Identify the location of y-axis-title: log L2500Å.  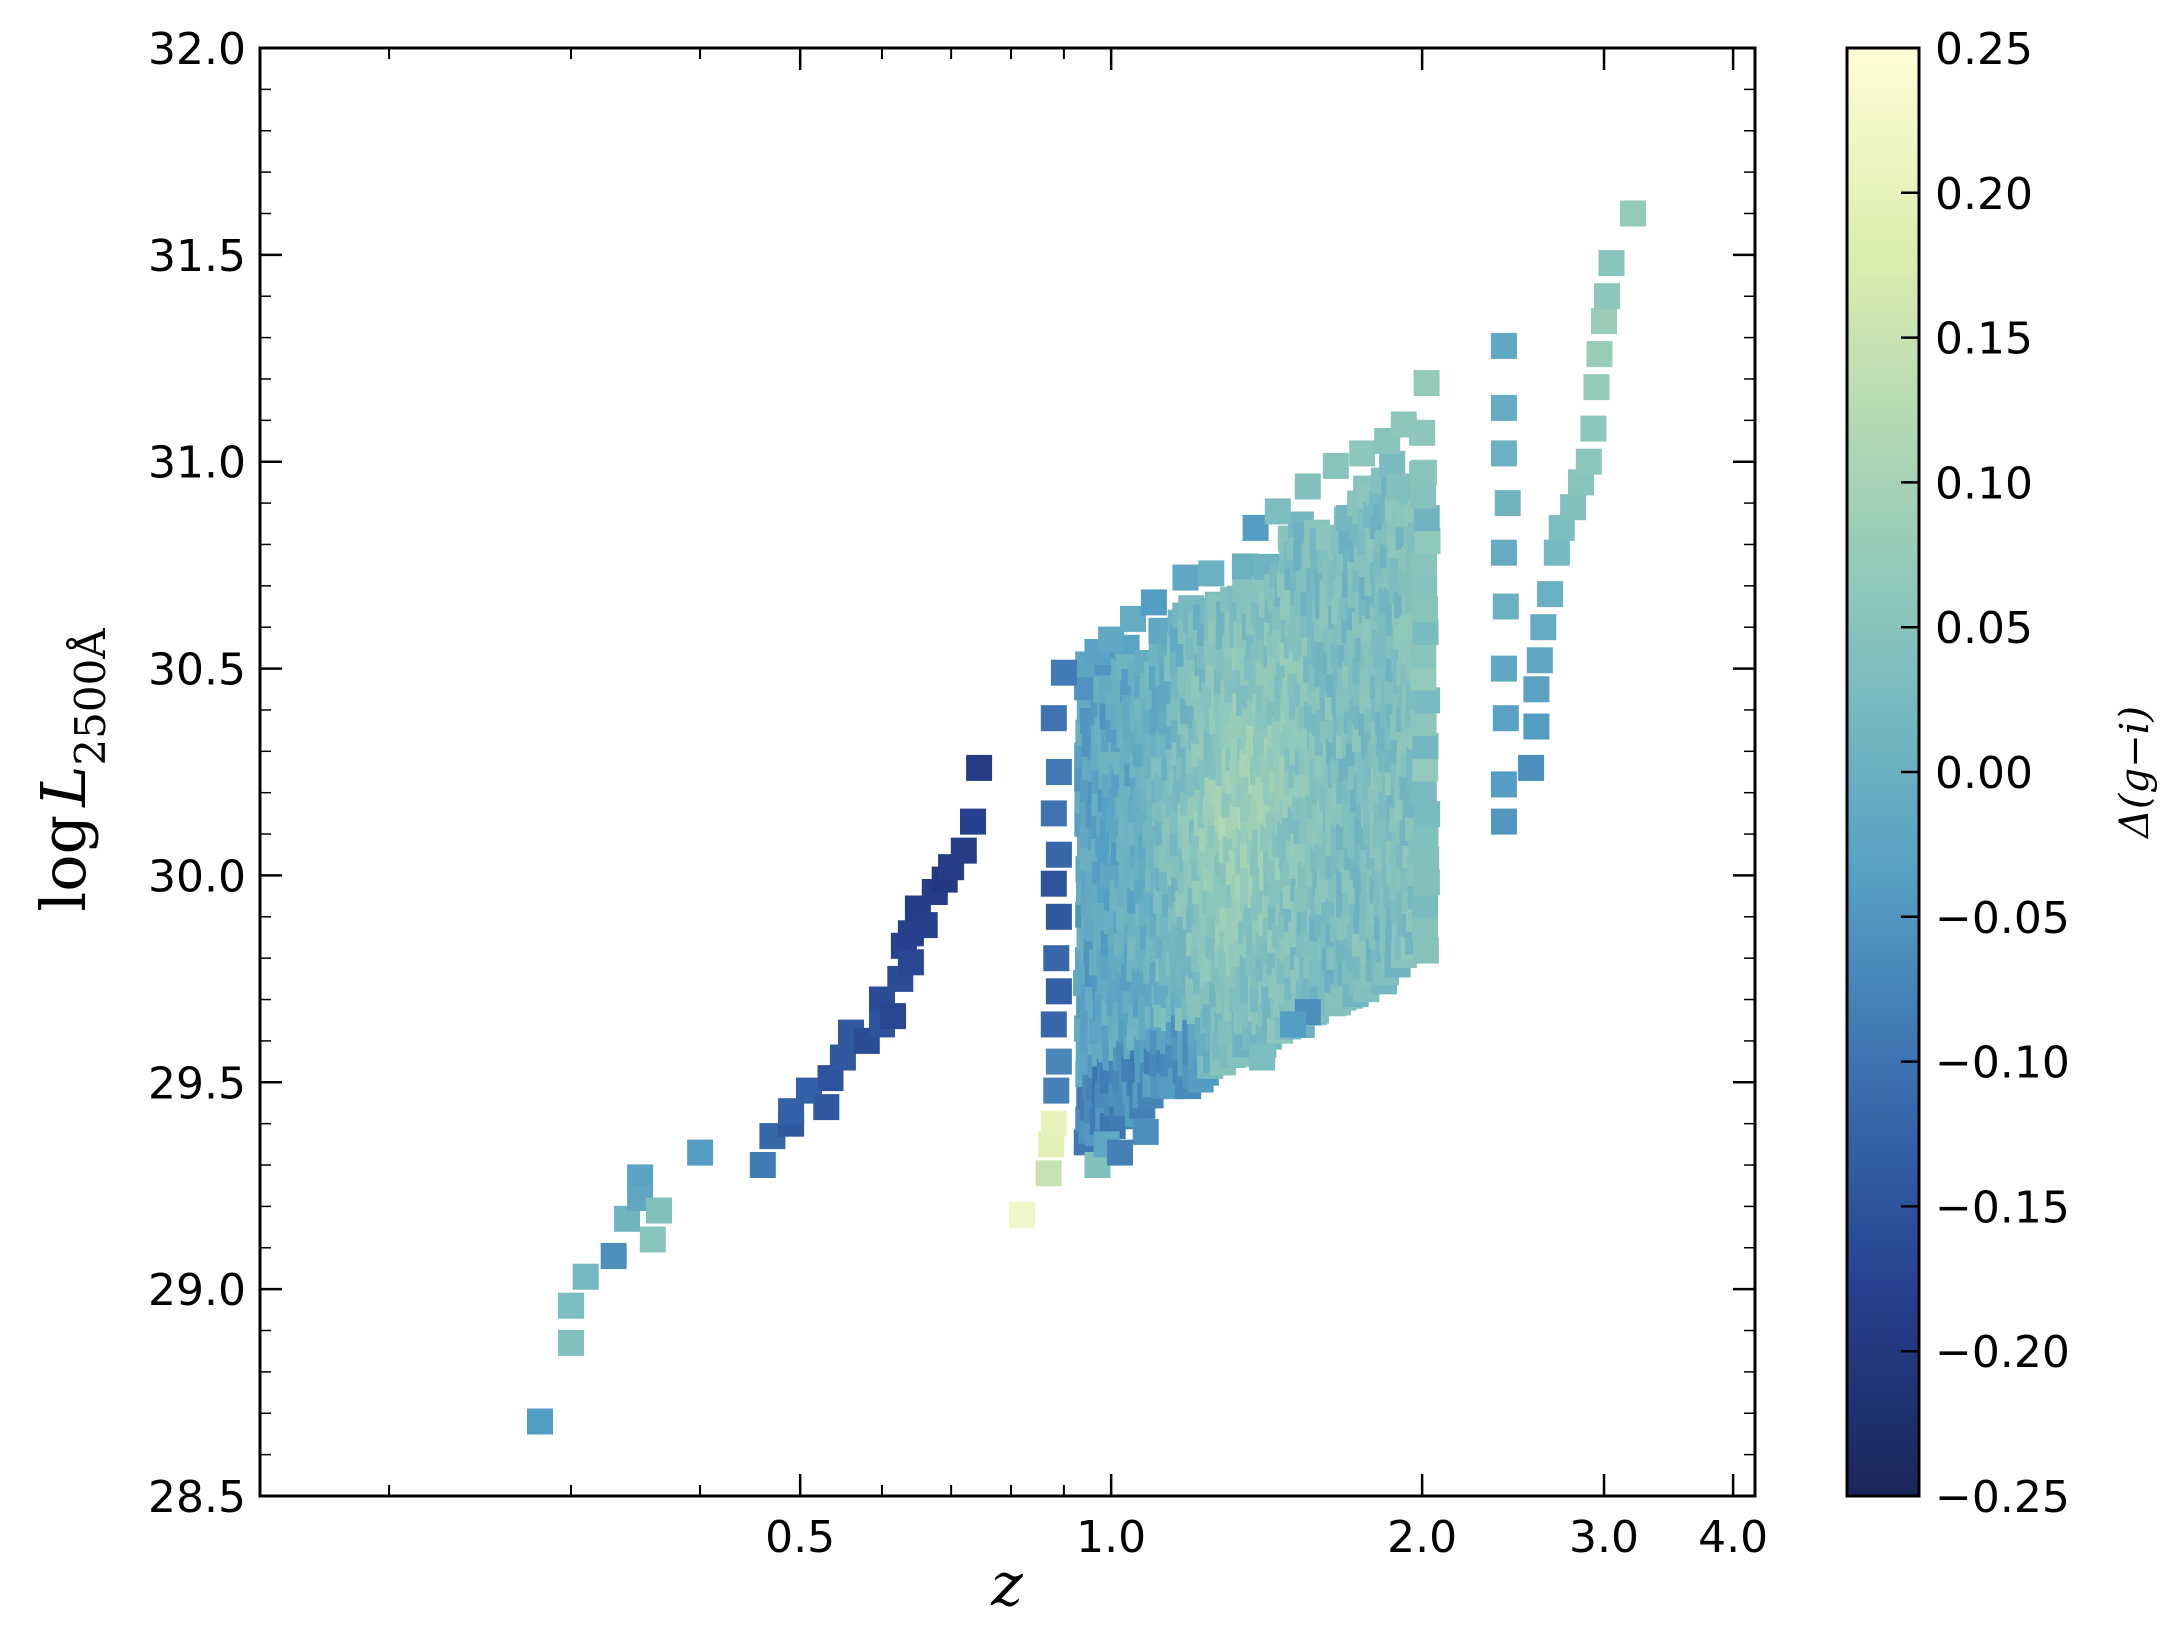
(71, 770).